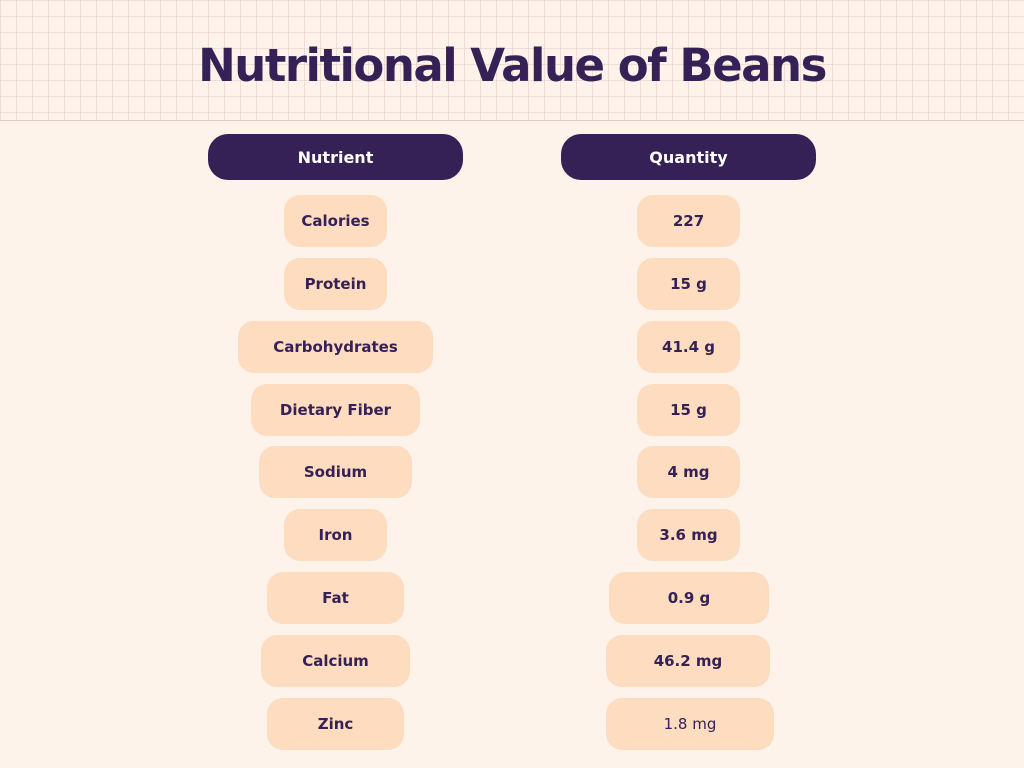 Image resolution: width=1024 pixels, height=768 pixels. What do you see at coordinates (335, 661) in the screenshot?
I see `nutrient-cell-calcium: Calcium` at bounding box center [335, 661].